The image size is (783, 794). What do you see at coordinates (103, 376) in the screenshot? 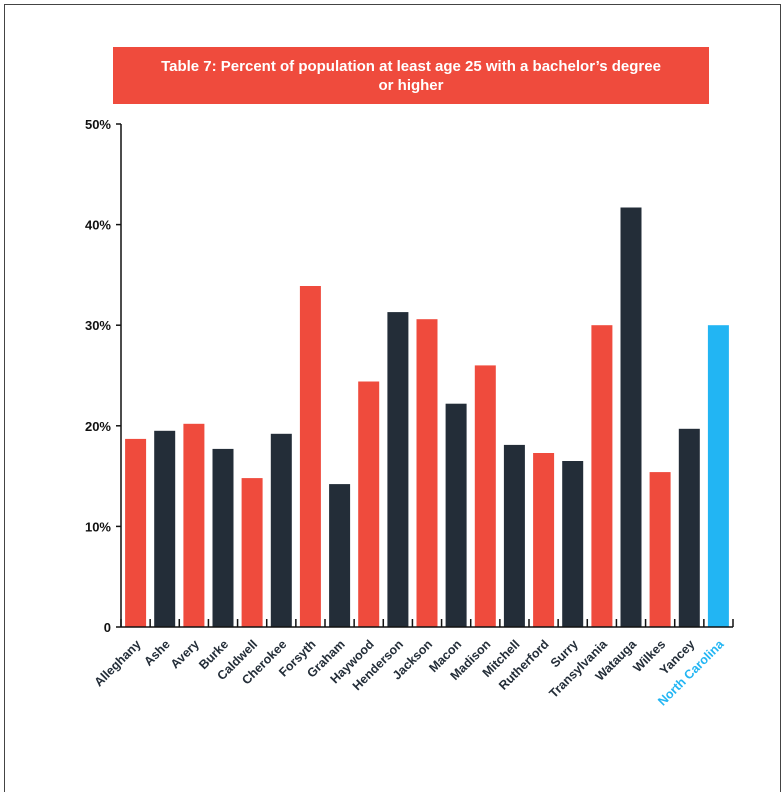
I see `y-axis: 0 10% 20% 30% 40% 50%` at bounding box center [103, 376].